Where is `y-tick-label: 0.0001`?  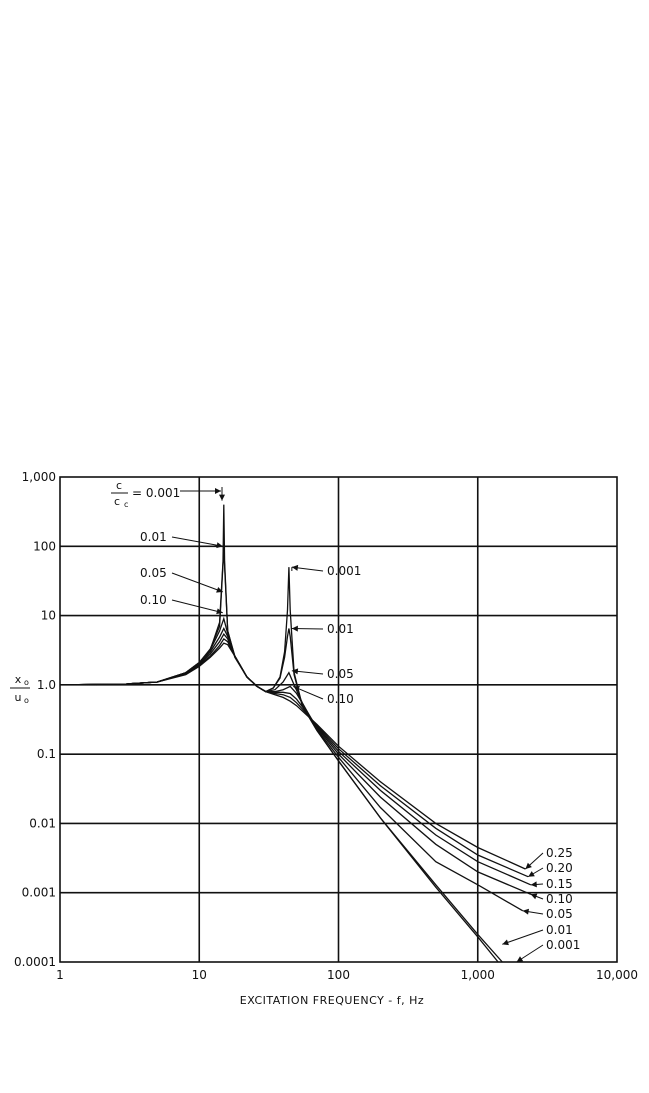
y-tick-label: 0.0001 is located at coordinates (35, 962).